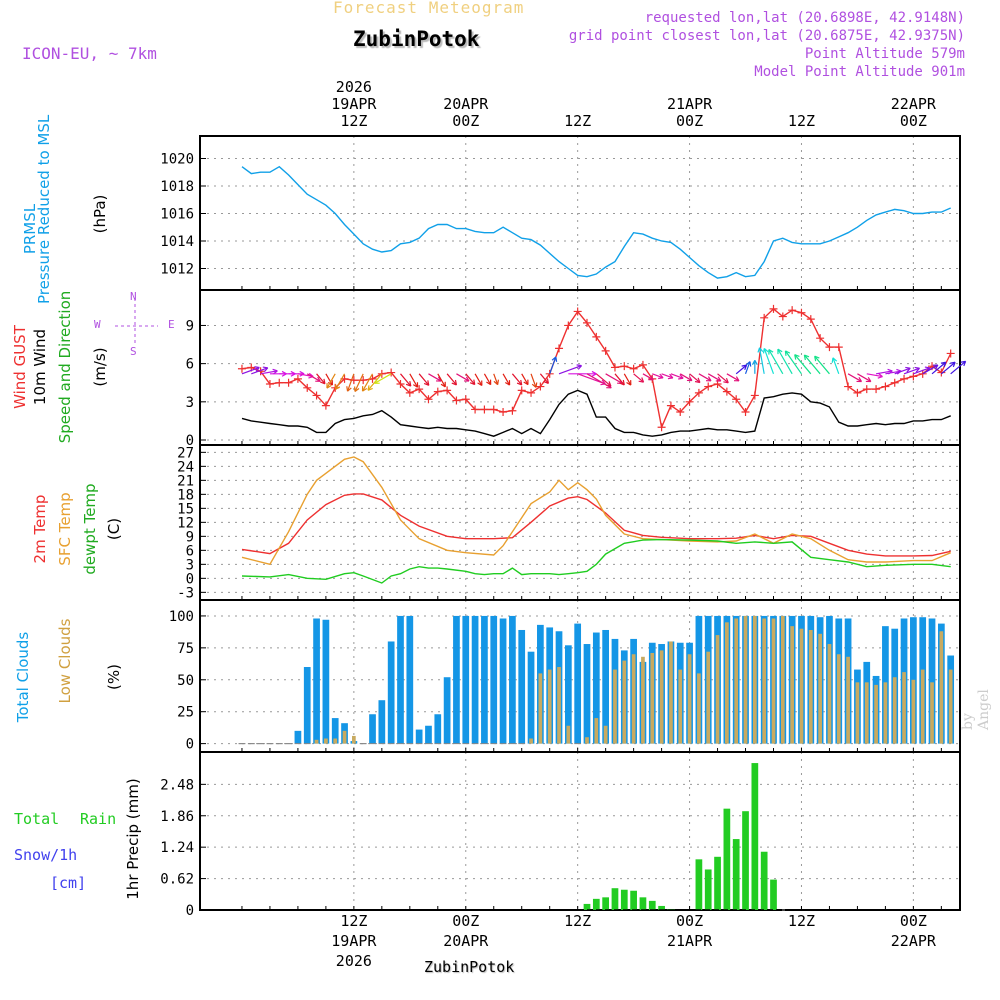 This screenshot has height=1000, width=1000. Describe the element at coordinates (185, 481) in the screenshot. I see `y-tick-label: 21` at that location.